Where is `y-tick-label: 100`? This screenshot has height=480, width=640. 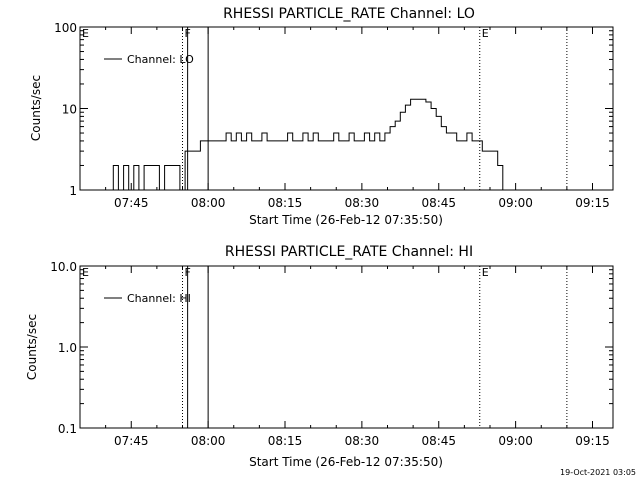 y-tick-label: 100 is located at coordinates (65, 28).